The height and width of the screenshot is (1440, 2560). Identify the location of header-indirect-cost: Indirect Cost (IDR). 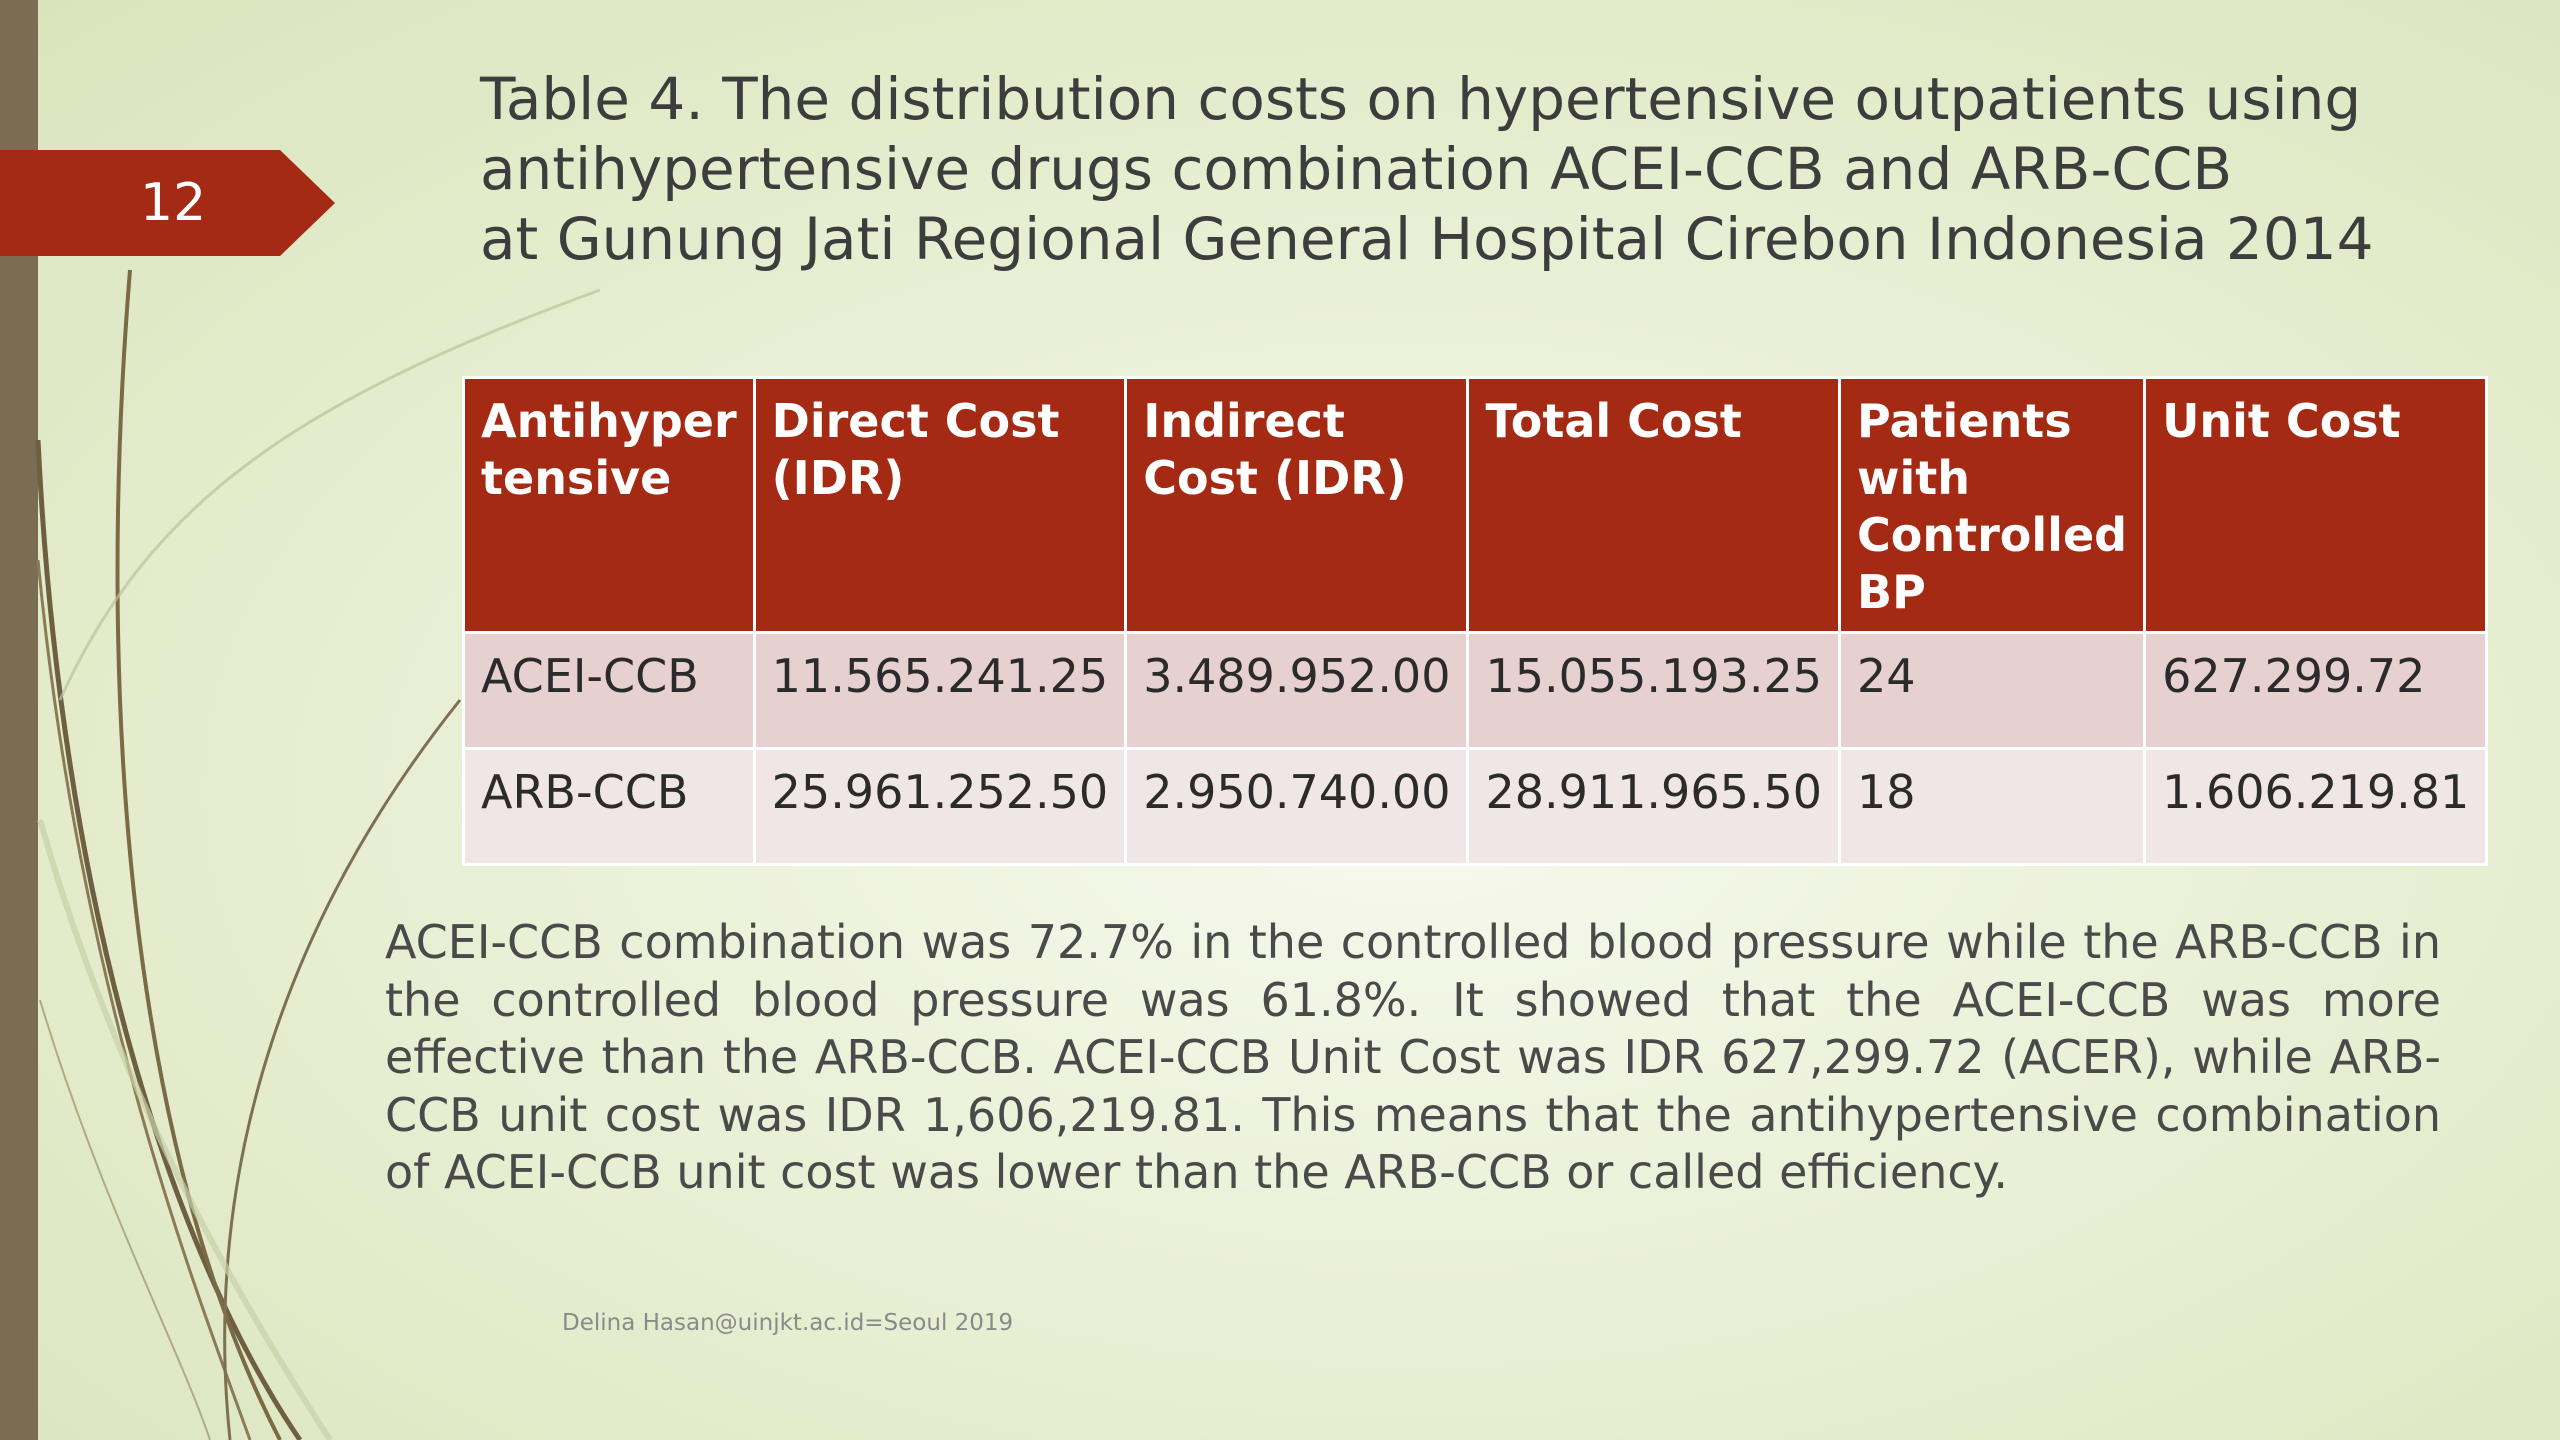
(1297, 505).